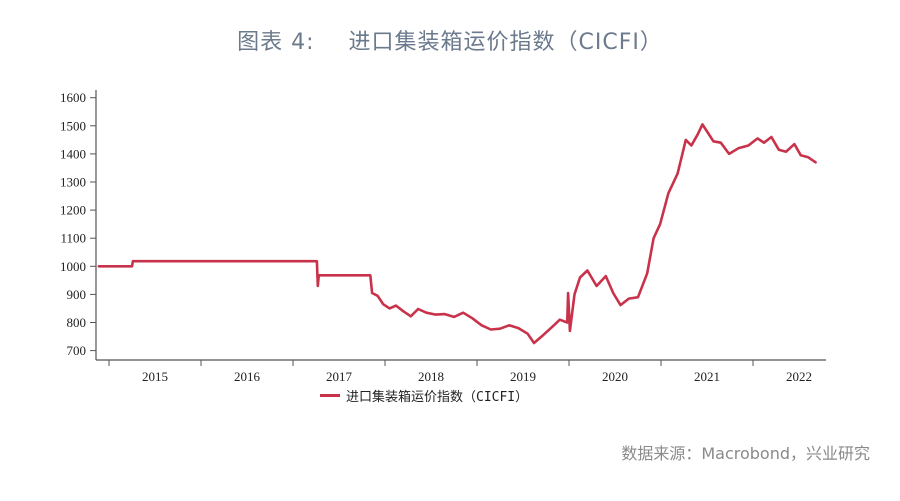 The image size is (900, 501). Describe the element at coordinates (615, 376) in the screenshot. I see `x-tick-label: 2020` at that location.